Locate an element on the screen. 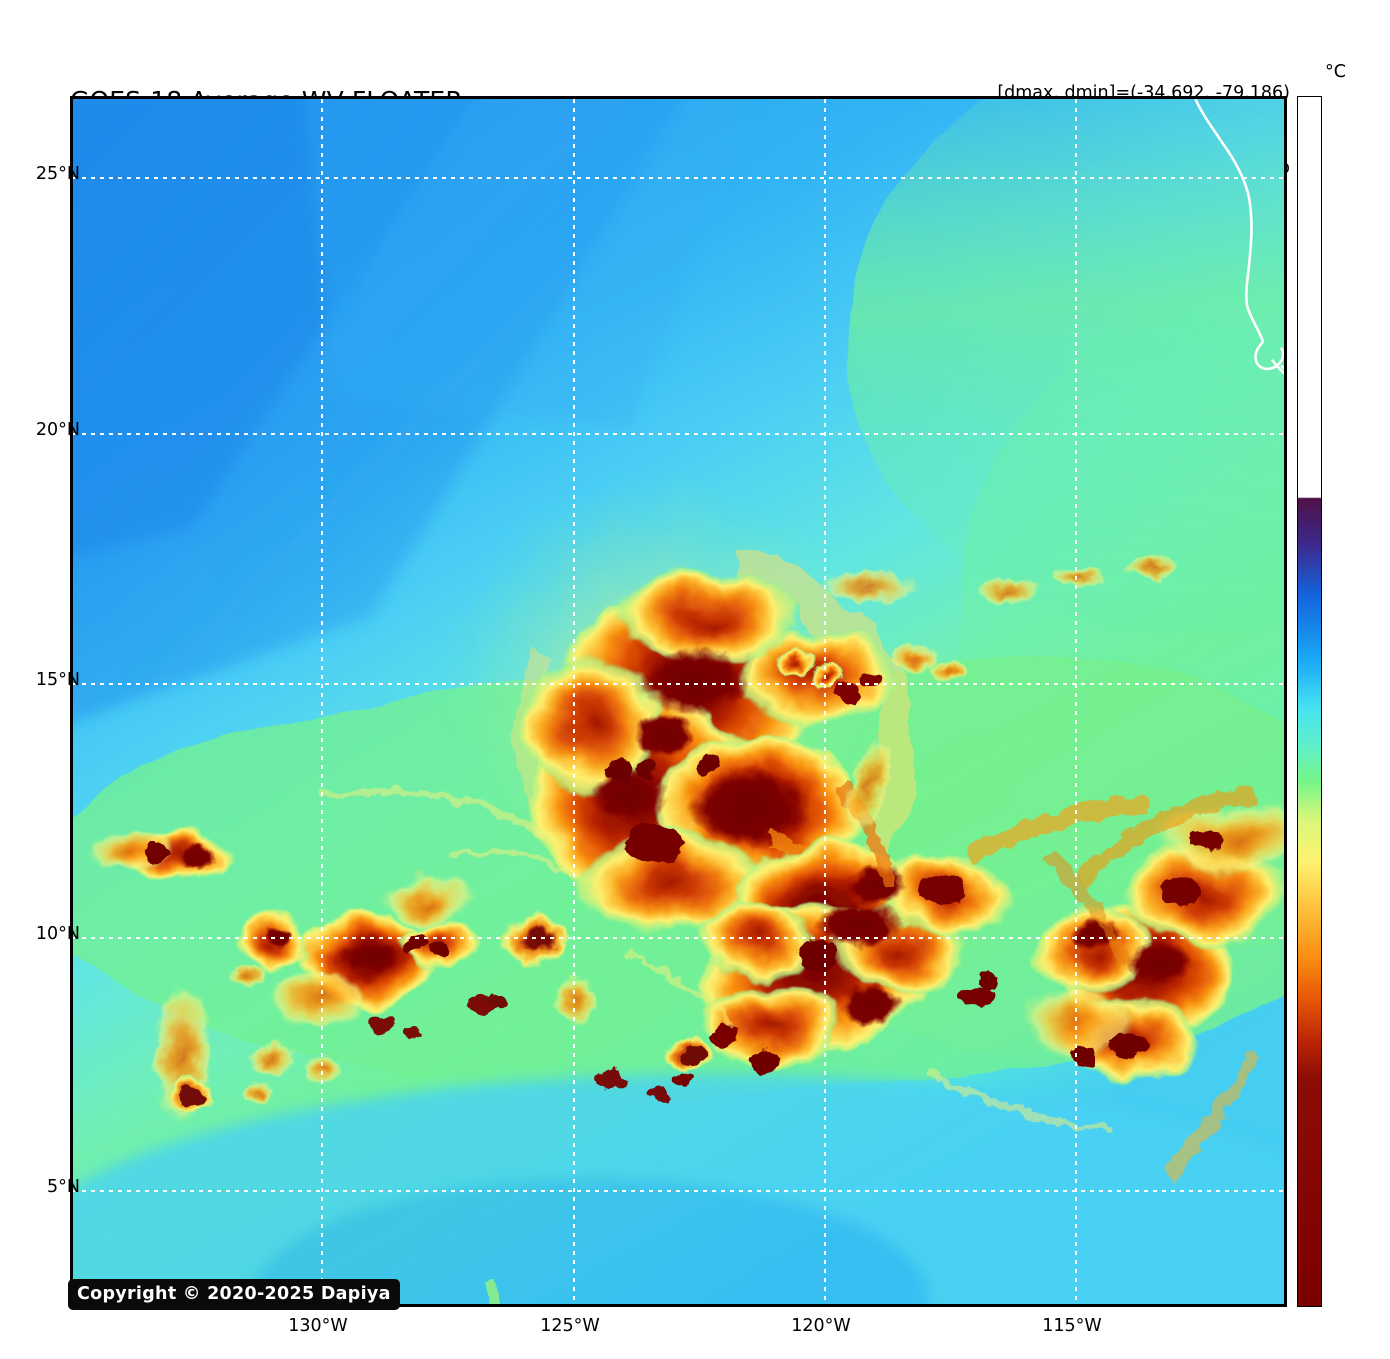 The height and width of the screenshot is (1359, 1390). colorbar-frame is located at coordinates (1309, 701).